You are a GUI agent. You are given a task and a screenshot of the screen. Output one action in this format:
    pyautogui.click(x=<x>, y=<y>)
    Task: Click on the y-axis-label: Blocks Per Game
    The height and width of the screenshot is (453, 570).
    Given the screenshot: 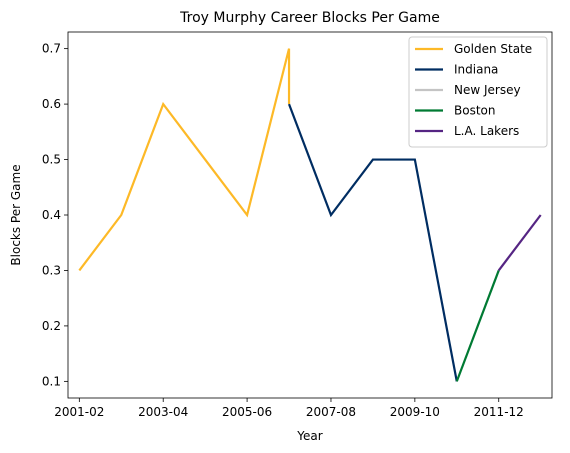 What is the action you would take?
    pyautogui.click(x=16, y=214)
    